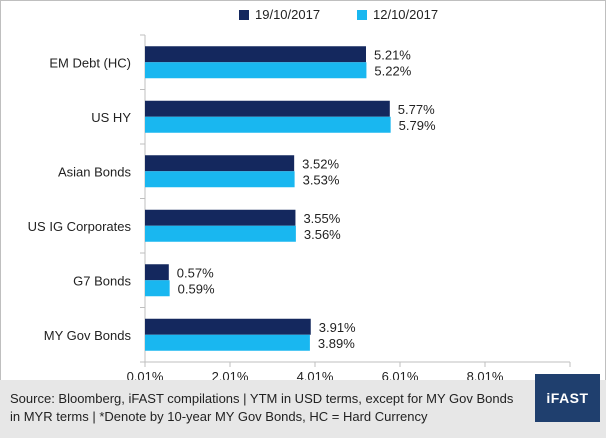 This screenshot has height=438, width=606. Describe the element at coordinates (337, 327) in the screenshot. I see `value-label-series-0: 3.91%` at that location.